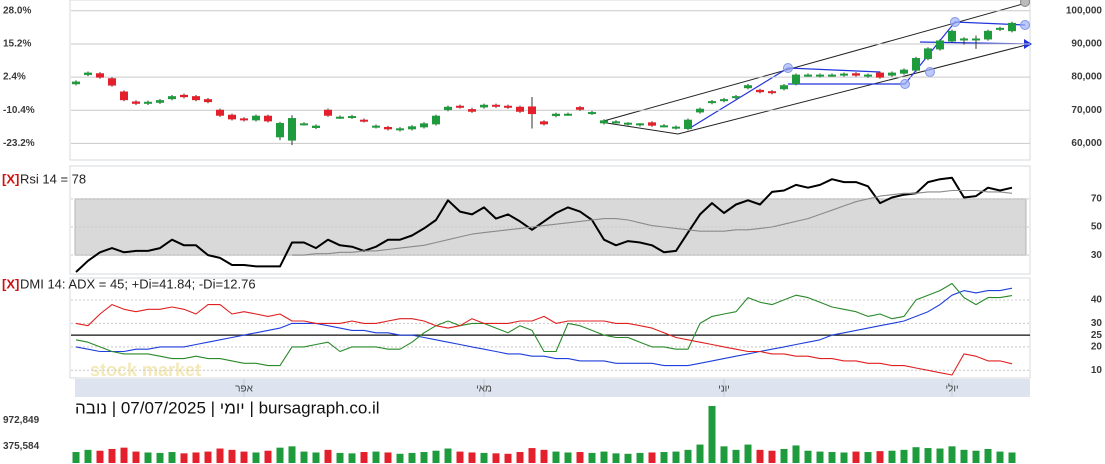 The height and width of the screenshot is (464, 1105). What do you see at coordinates (1086, 110) in the screenshot?
I see `y-tick-label: 70,000` at bounding box center [1086, 110].